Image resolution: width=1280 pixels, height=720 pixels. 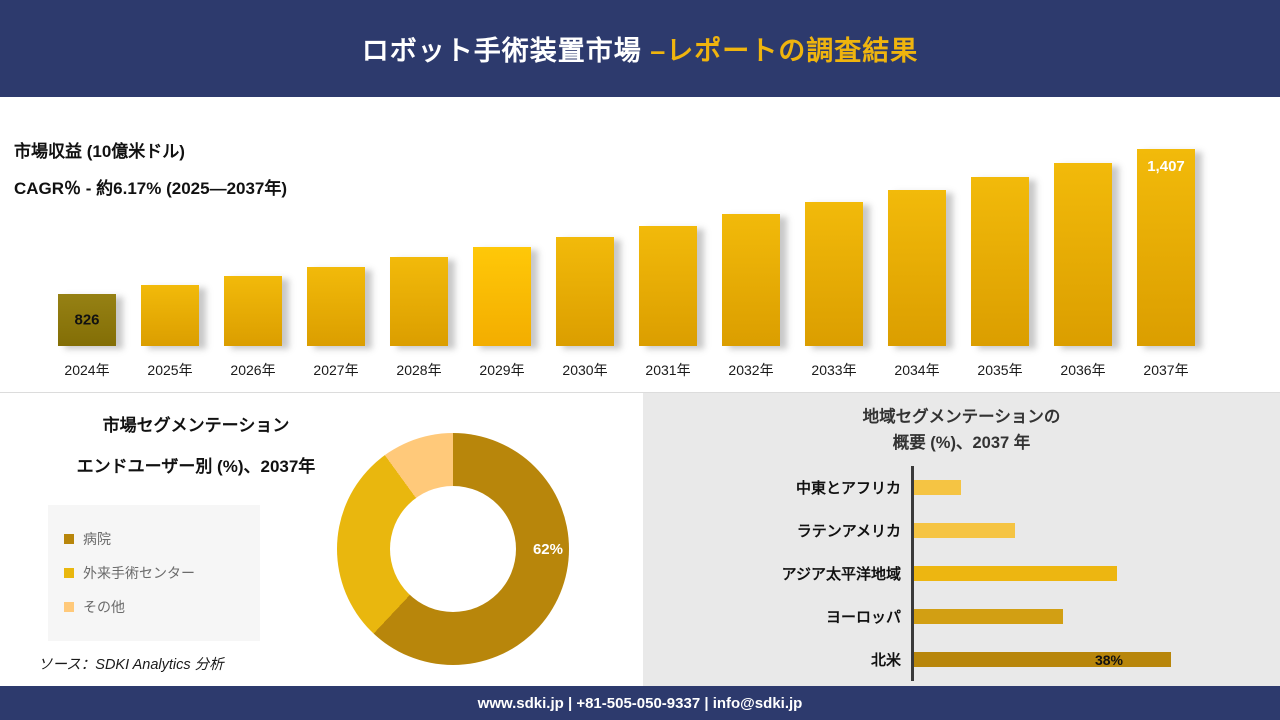 I want to click on region-label: 北米, so click(x=885, y=661).